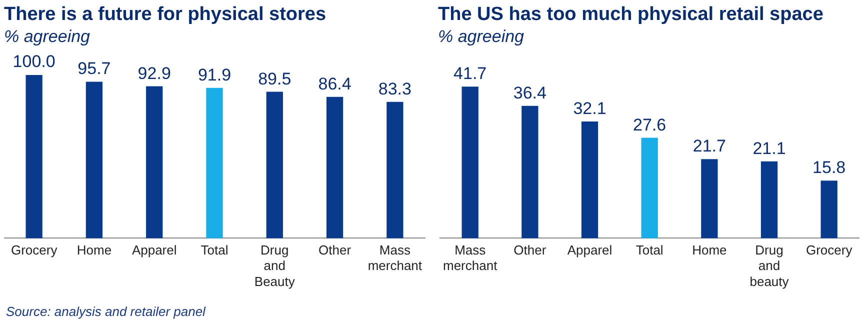  What do you see at coordinates (94, 68) in the screenshot?
I see `data-label: 95.7` at bounding box center [94, 68].